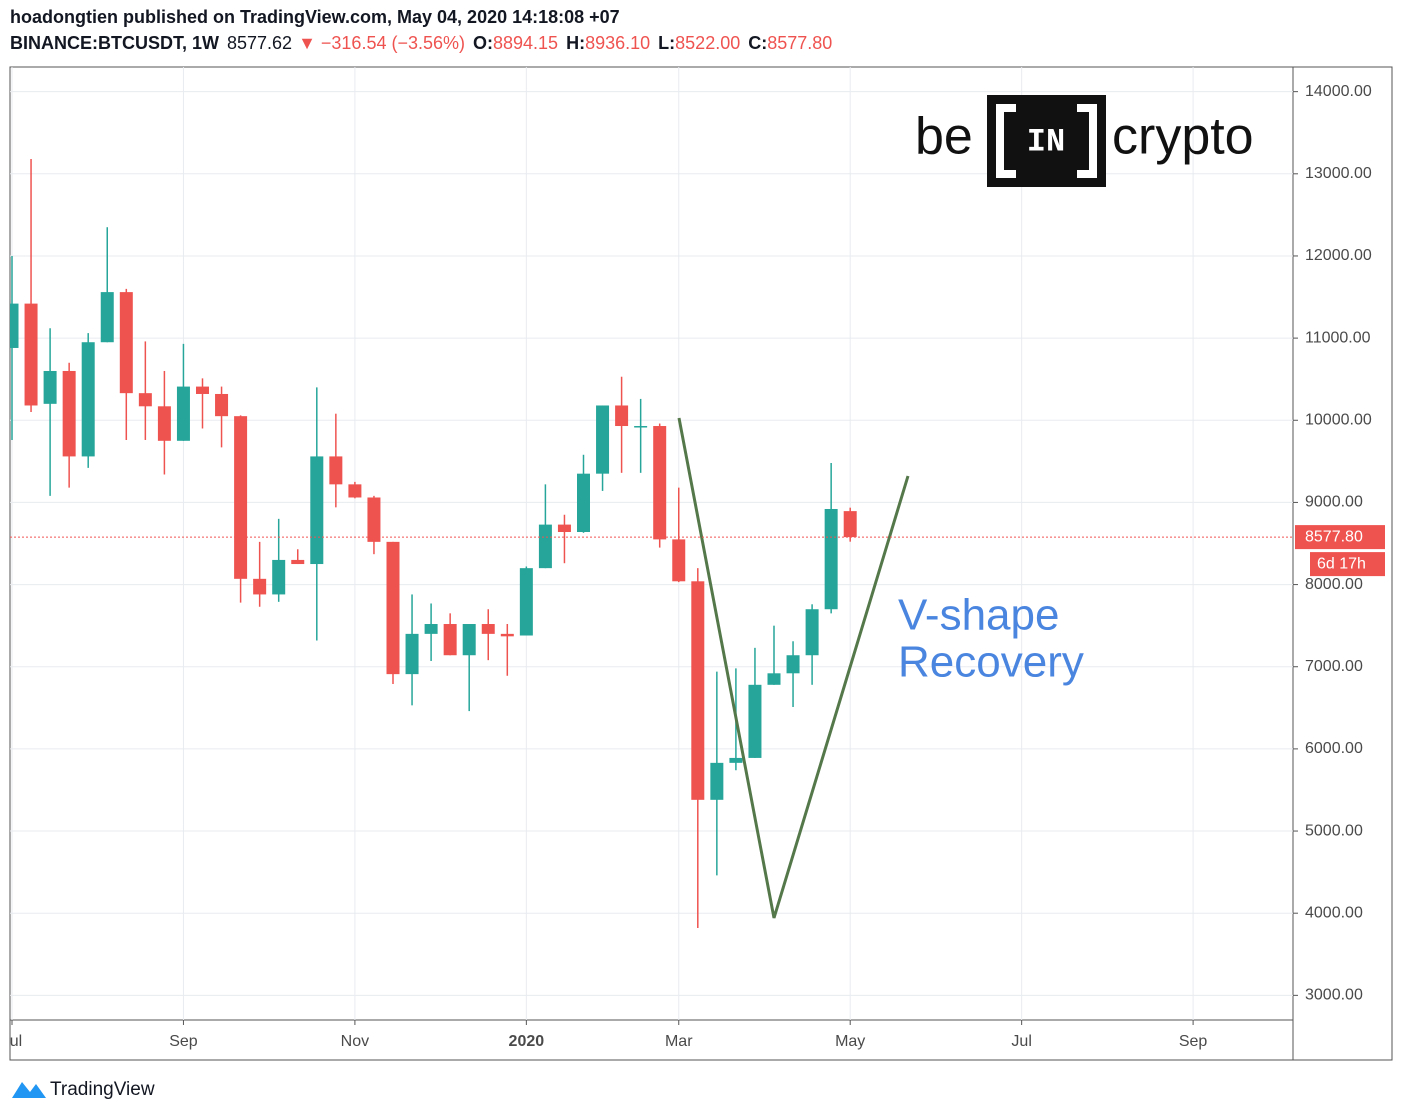 The image size is (1402, 1117). What do you see at coordinates (525, 43) in the screenshot?
I see `open: 8894.15` at bounding box center [525, 43].